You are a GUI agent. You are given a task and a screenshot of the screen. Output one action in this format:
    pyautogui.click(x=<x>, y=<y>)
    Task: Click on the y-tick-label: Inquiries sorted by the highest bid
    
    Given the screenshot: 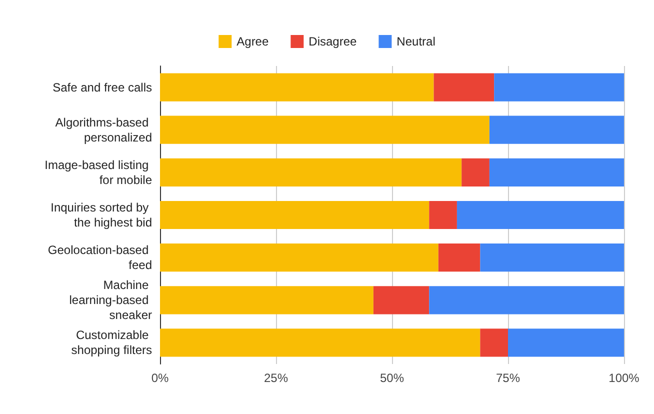 What is the action you would take?
    pyautogui.click(x=101, y=215)
    